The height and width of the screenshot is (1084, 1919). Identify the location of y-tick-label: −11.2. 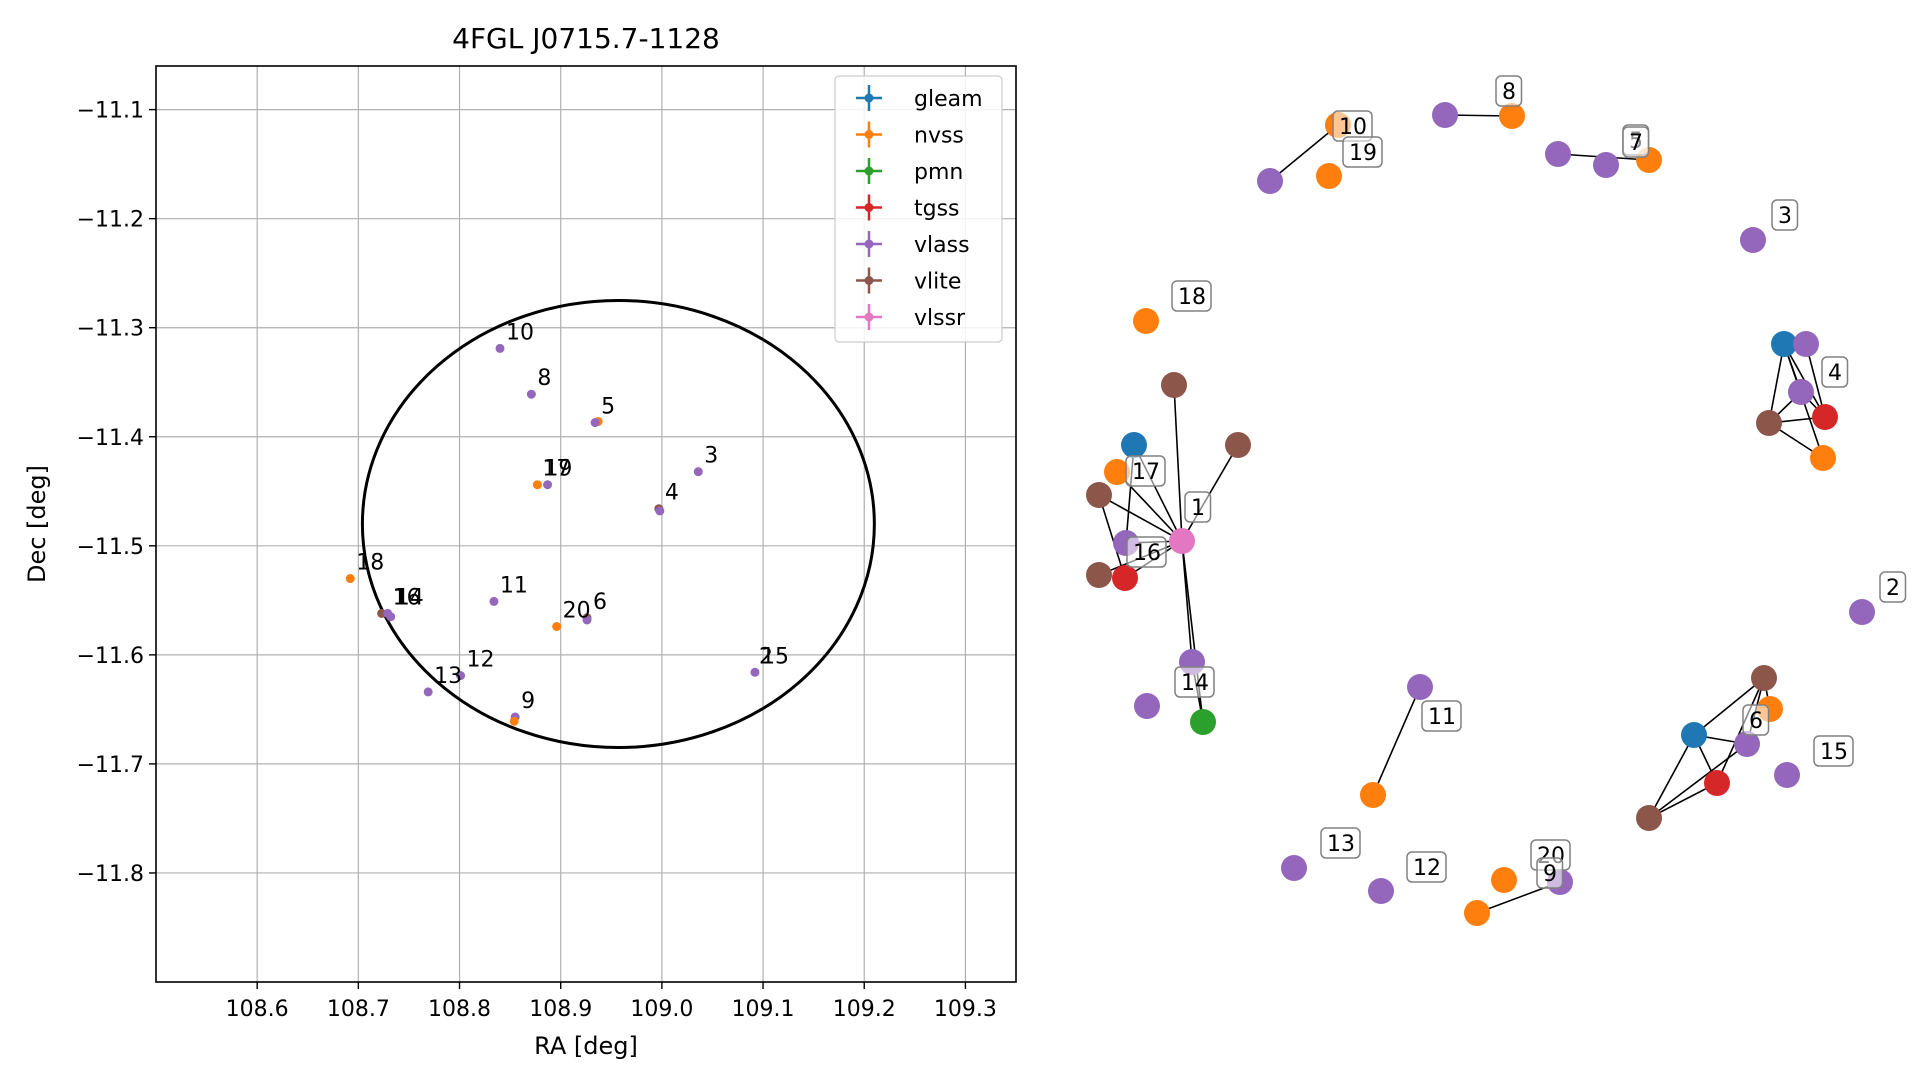
(110, 220).